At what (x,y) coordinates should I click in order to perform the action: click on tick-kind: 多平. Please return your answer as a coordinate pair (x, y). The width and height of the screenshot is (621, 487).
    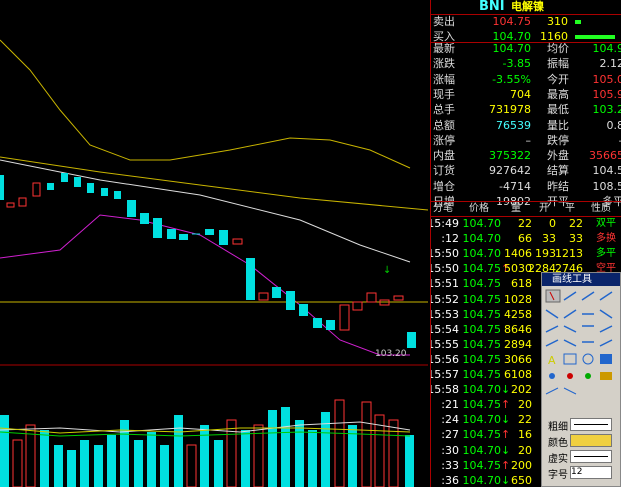
    Looking at the image, I should click on (606, 254).